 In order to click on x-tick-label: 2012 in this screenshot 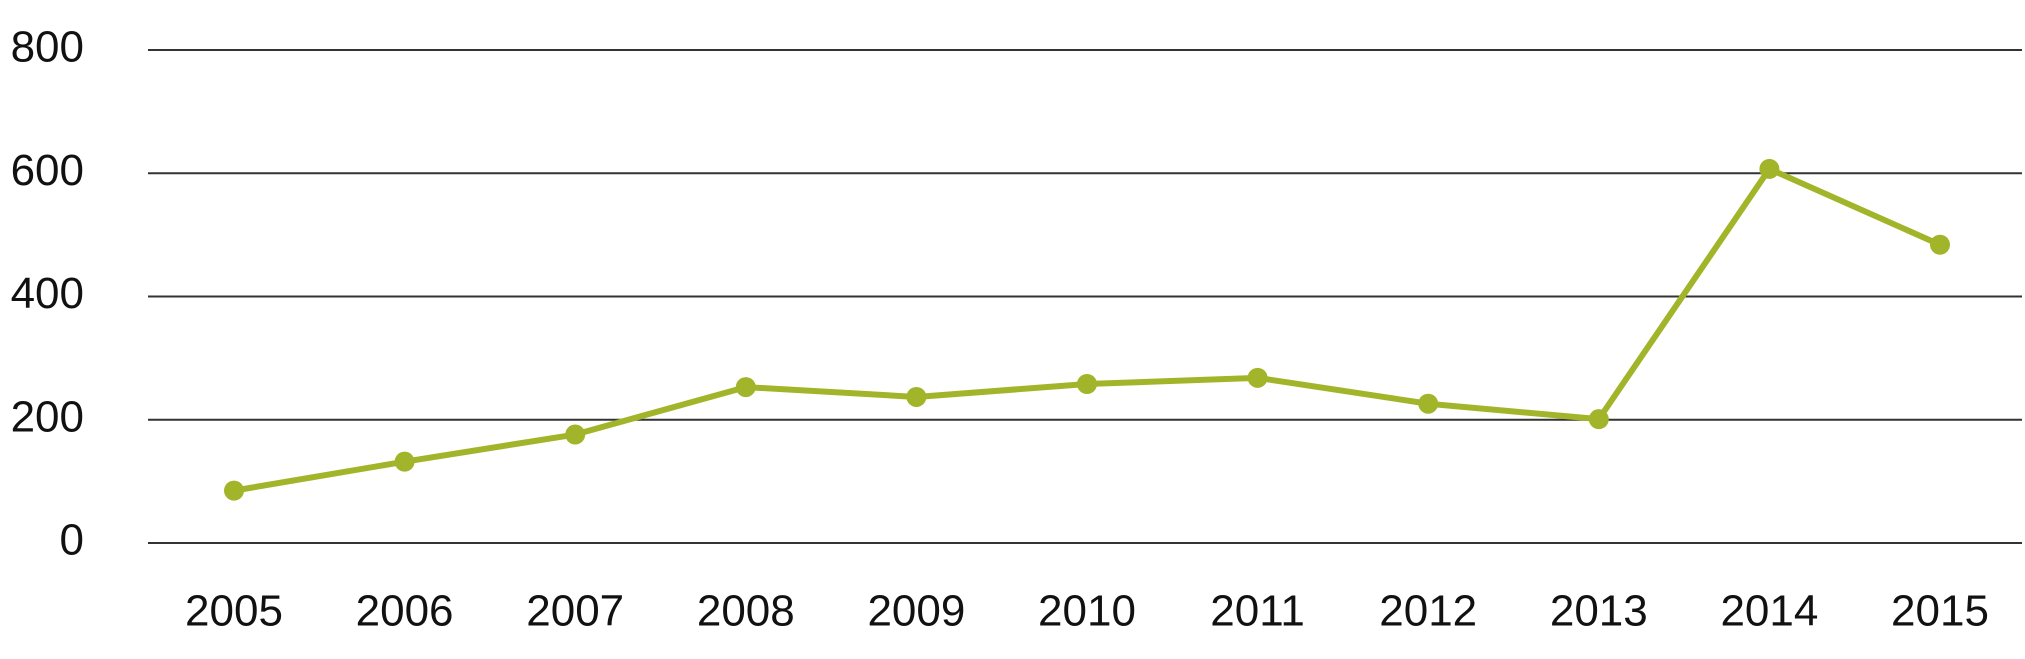, I will do `click(1428, 611)`.